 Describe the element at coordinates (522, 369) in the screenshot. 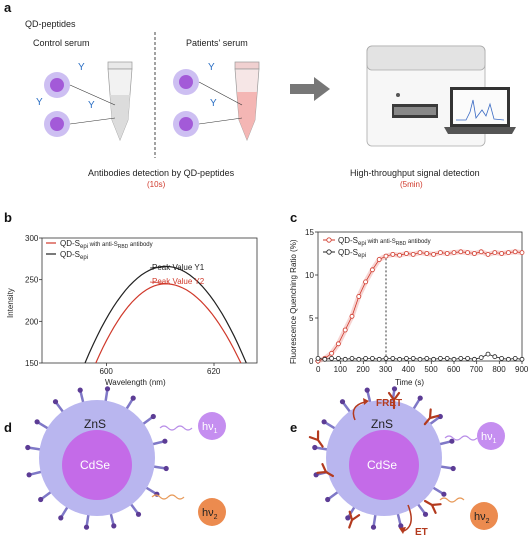

I see `x-tick-label: 900` at that location.